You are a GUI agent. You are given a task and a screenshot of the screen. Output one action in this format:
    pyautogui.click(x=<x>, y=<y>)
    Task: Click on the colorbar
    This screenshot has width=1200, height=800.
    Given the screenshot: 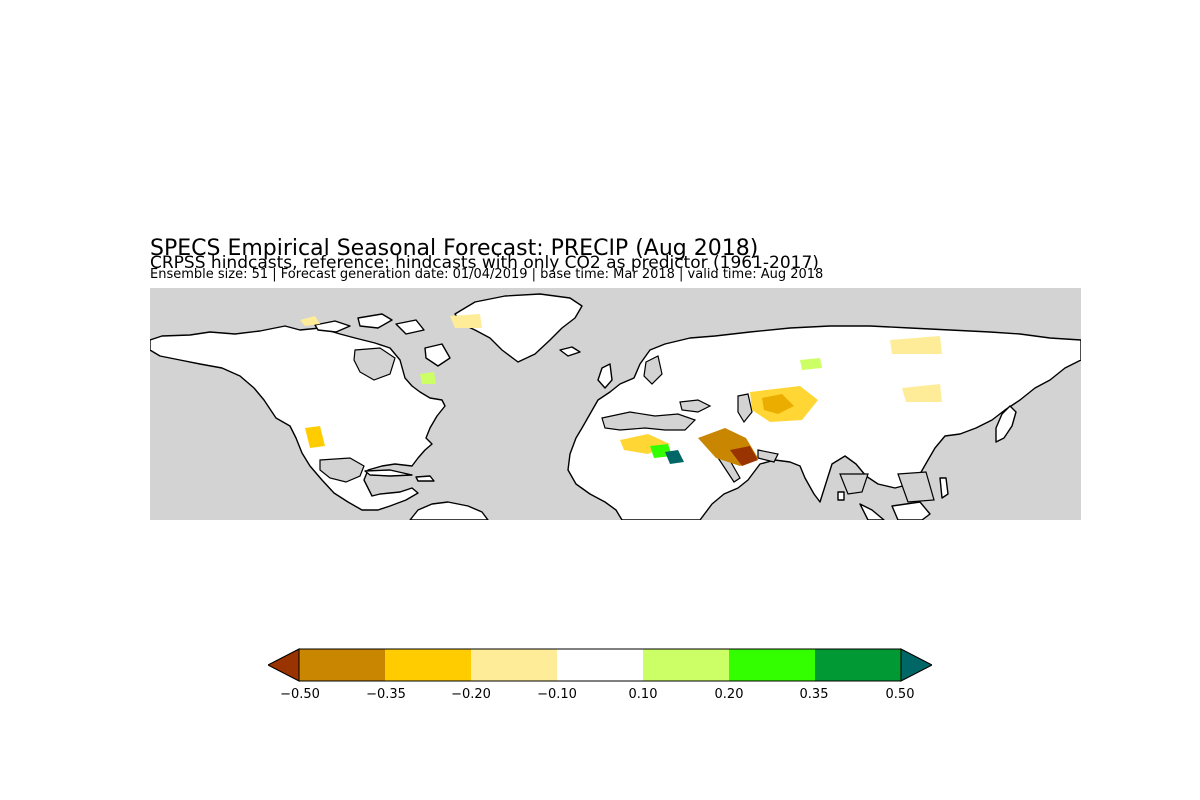 What is the action you would take?
    pyautogui.click(x=600, y=665)
    